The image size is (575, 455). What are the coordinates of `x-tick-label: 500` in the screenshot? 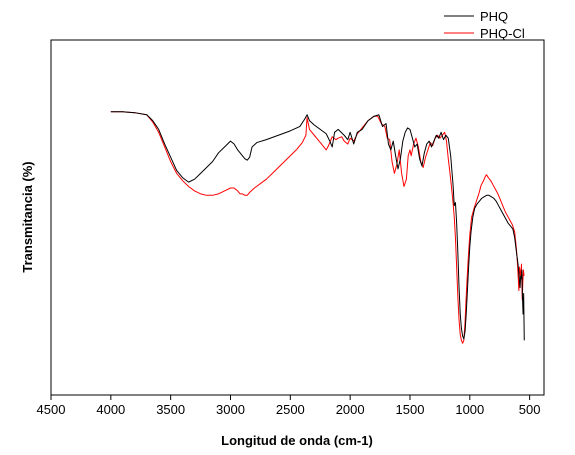 It's located at (530, 409).